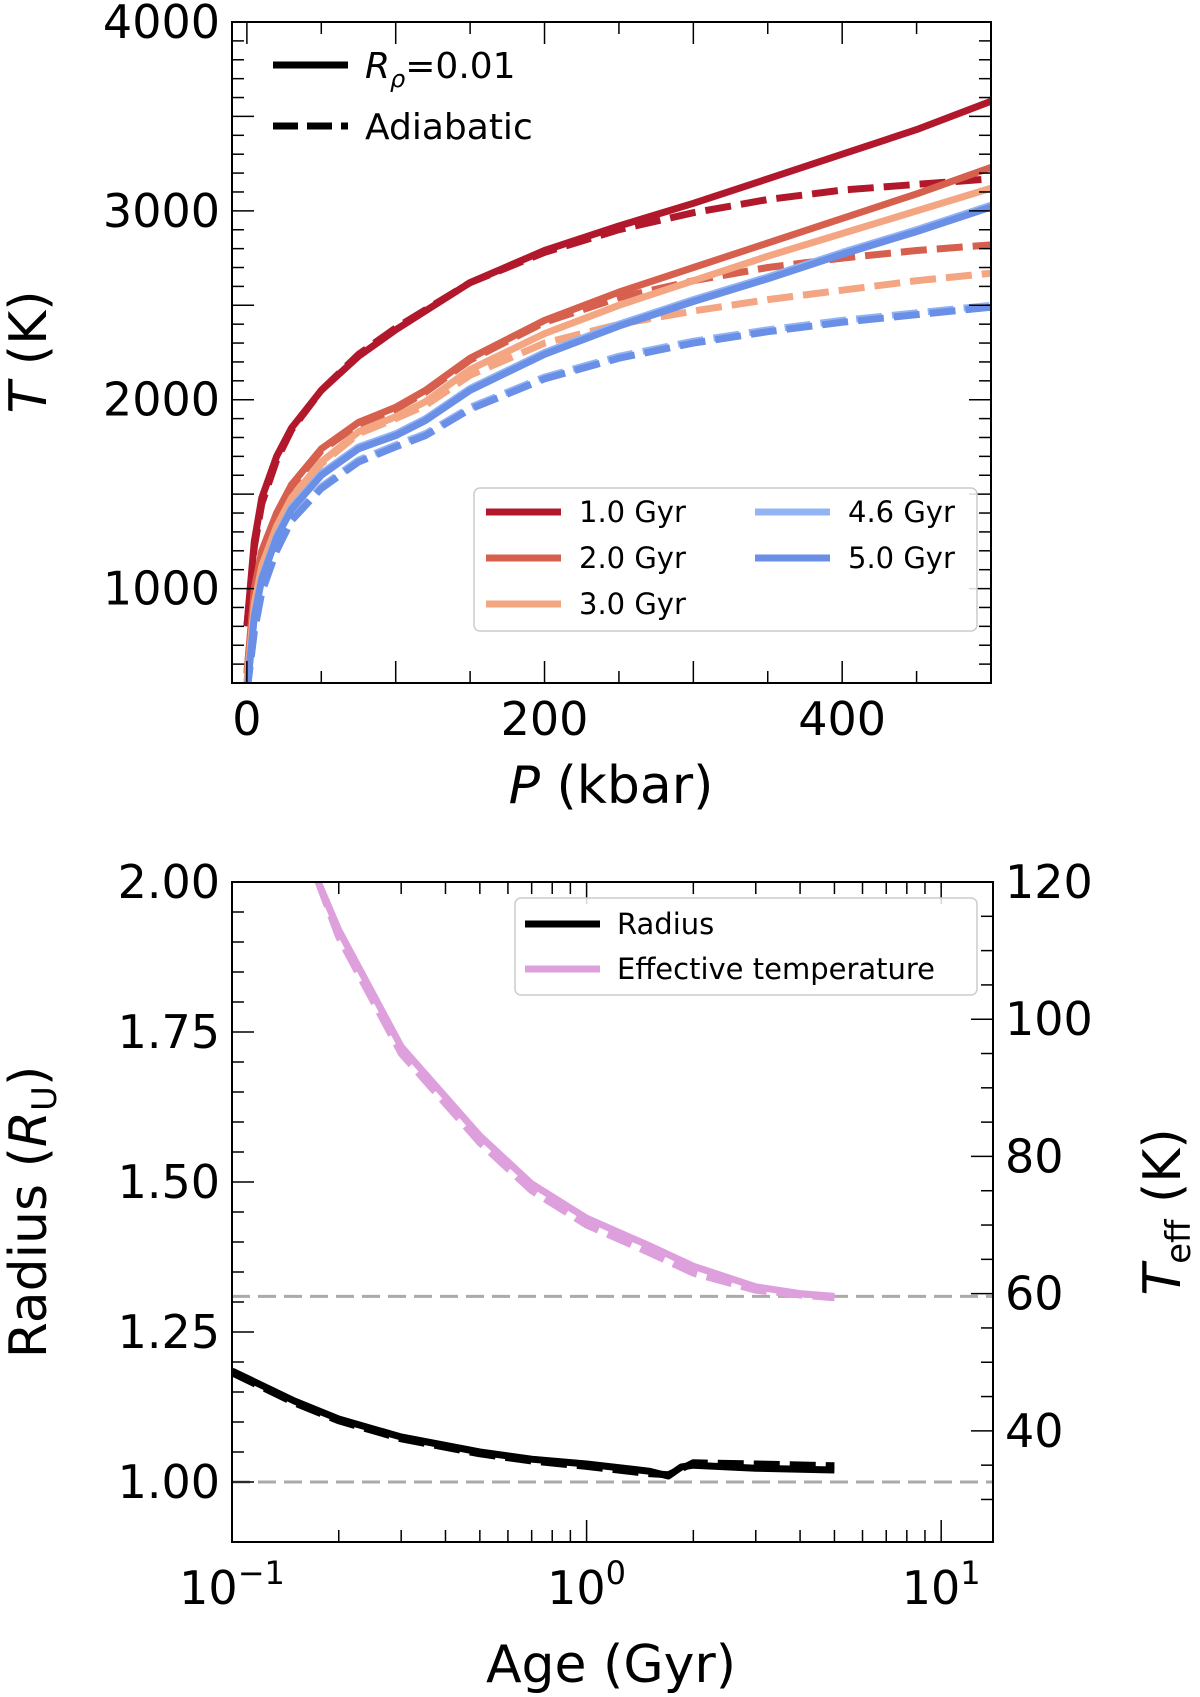 Image resolution: width=1200 pixels, height=1697 pixels. What do you see at coordinates (901, 512) in the screenshot?
I see `age-legend-label: 4.6 Gyr` at bounding box center [901, 512].